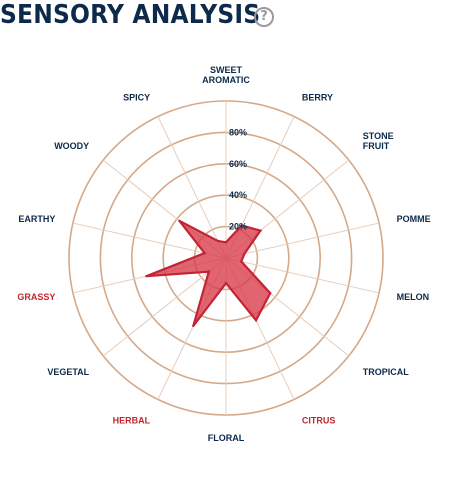 This screenshot has width=451, height=490. Describe the element at coordinates (238, 179) in the screenshot. I see `radar-tick-labels: 20% 40% 60% 80%` at that location.